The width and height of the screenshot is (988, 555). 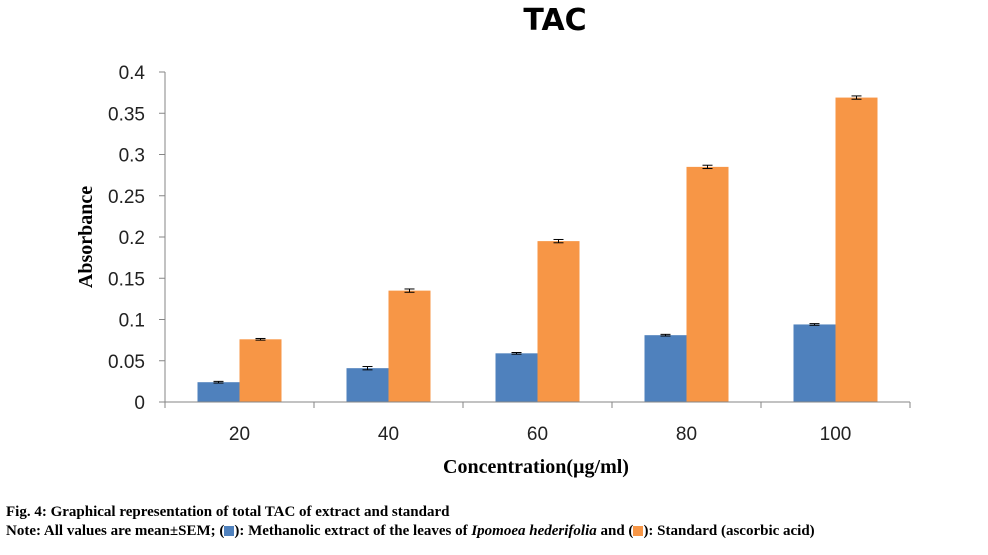 I want to click on y-tick-label: 0.35, so click(x=126, y=114).